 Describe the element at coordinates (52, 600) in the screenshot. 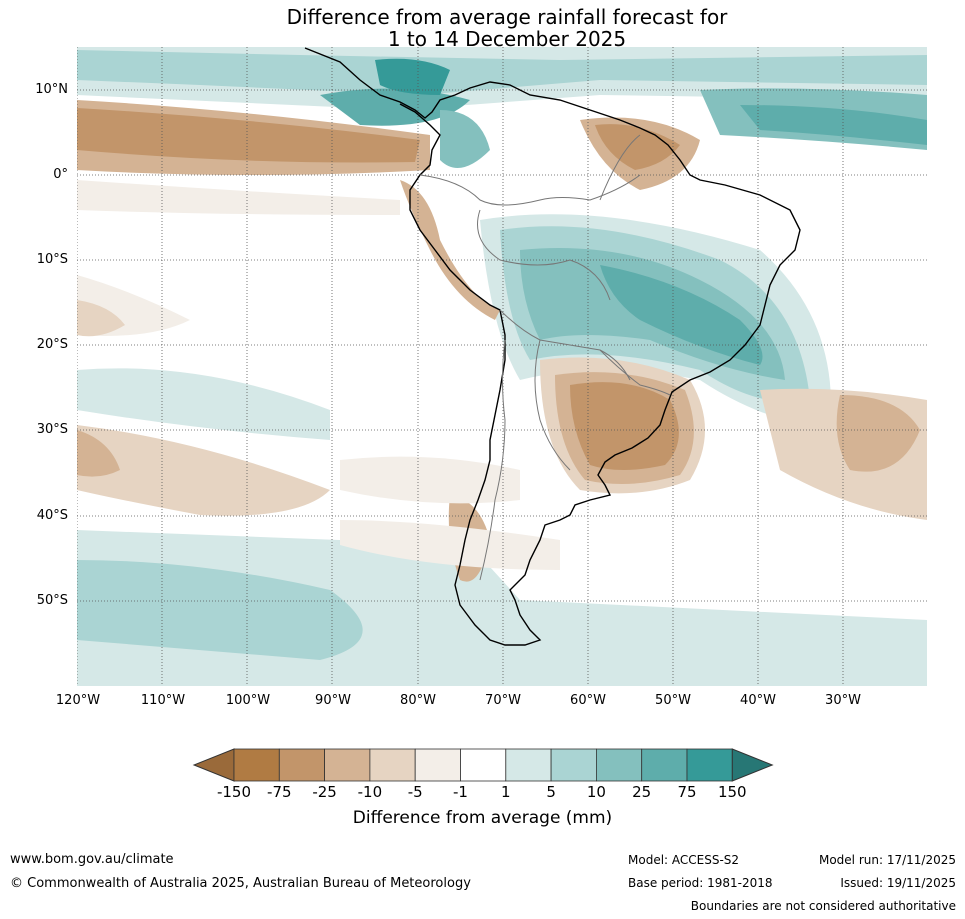

I see `lat-label-50s: 50°S` at that location.